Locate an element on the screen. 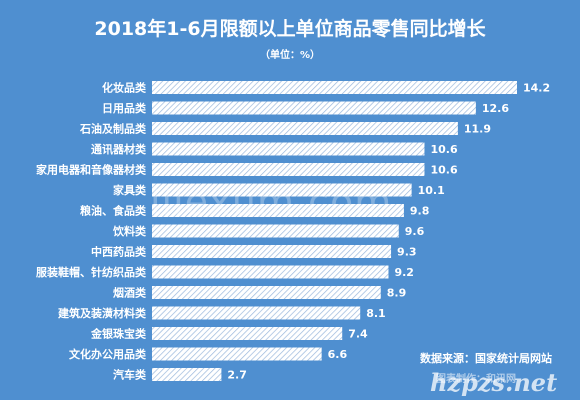  value-label: 14.2 is located at coordinates (536, 88).